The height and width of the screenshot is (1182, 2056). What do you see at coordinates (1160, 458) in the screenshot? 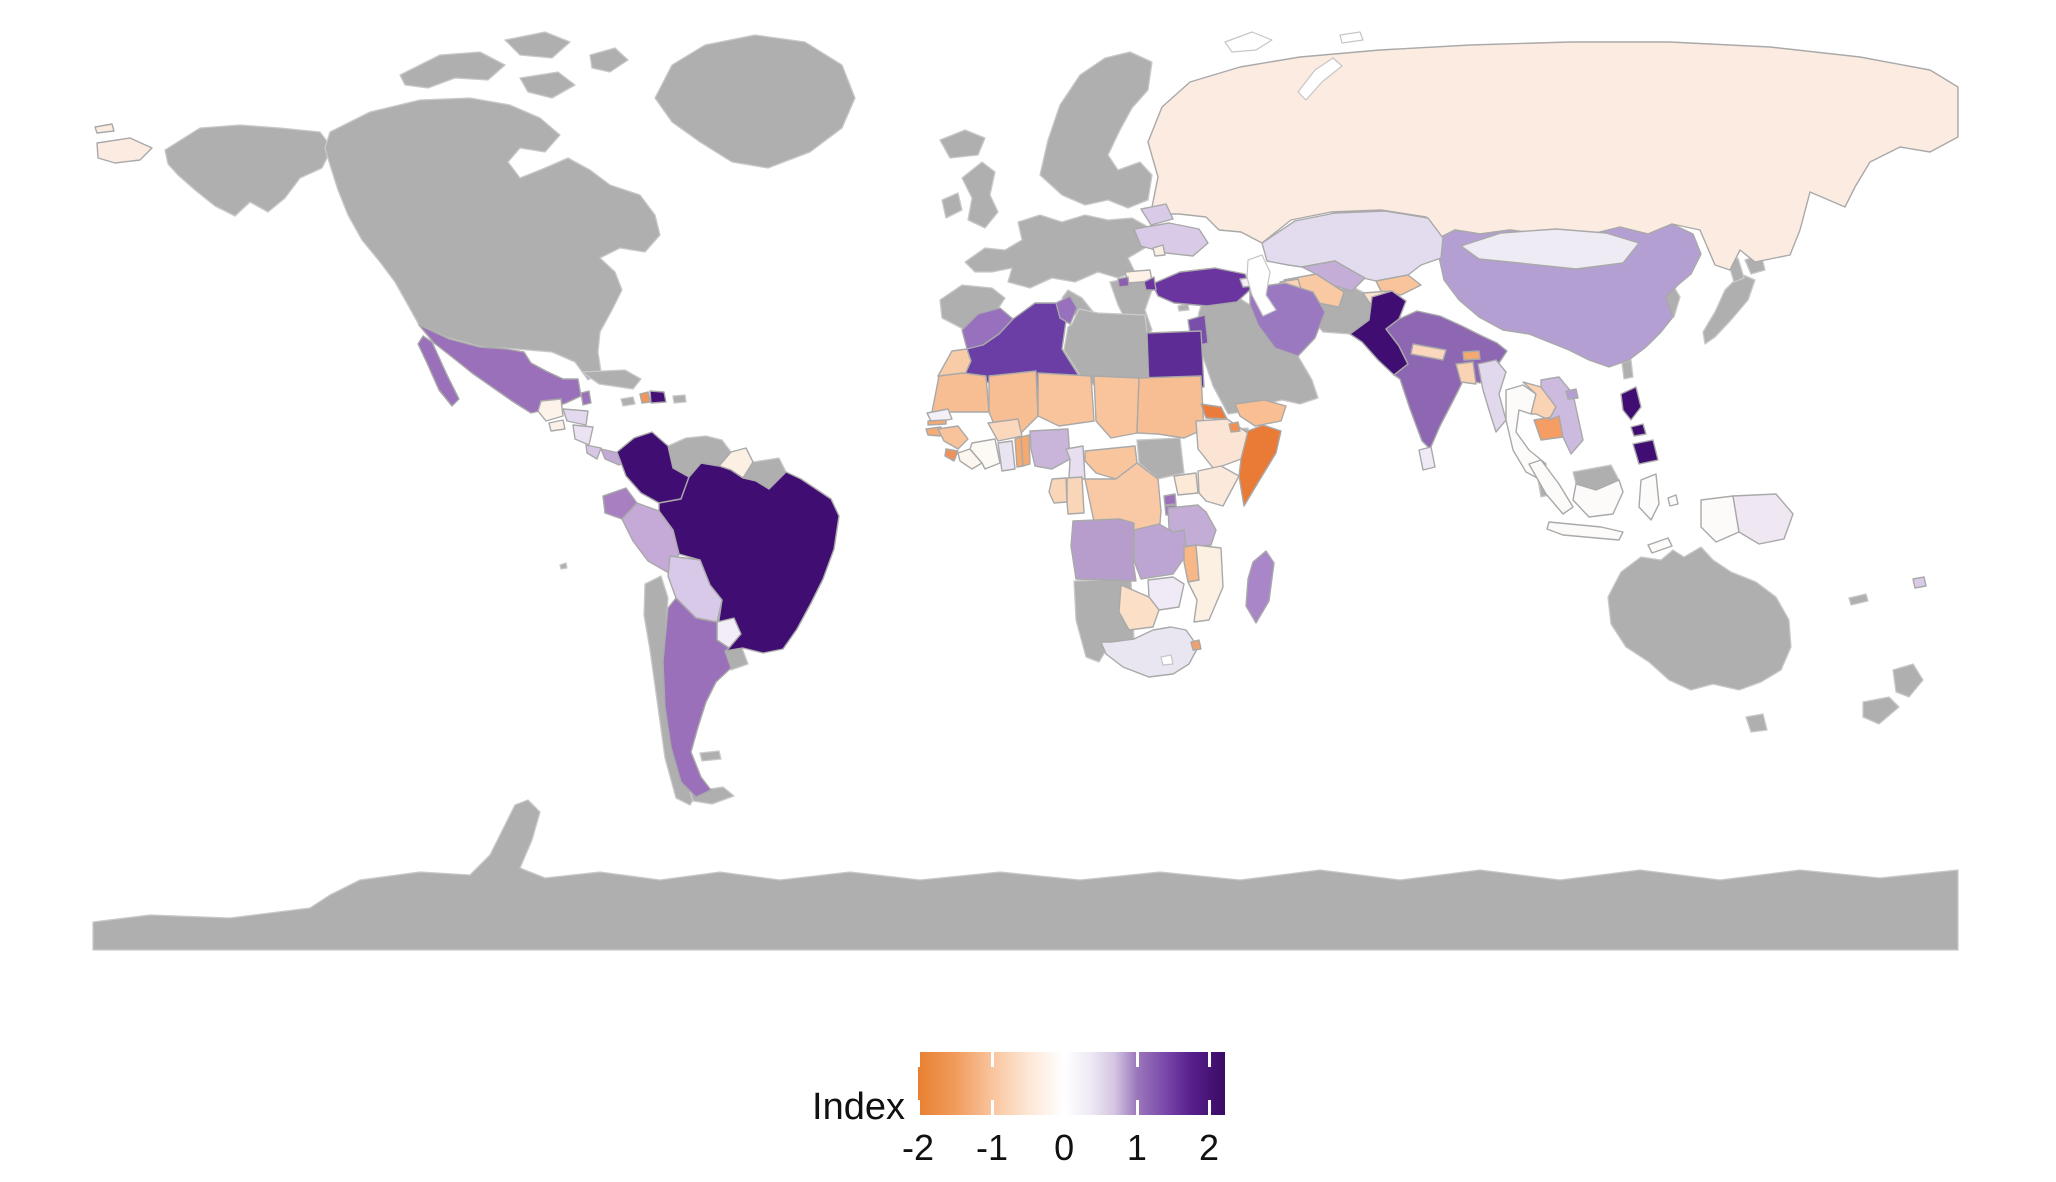
I see `region-south-sudan` at bounding box center [1160, 458].